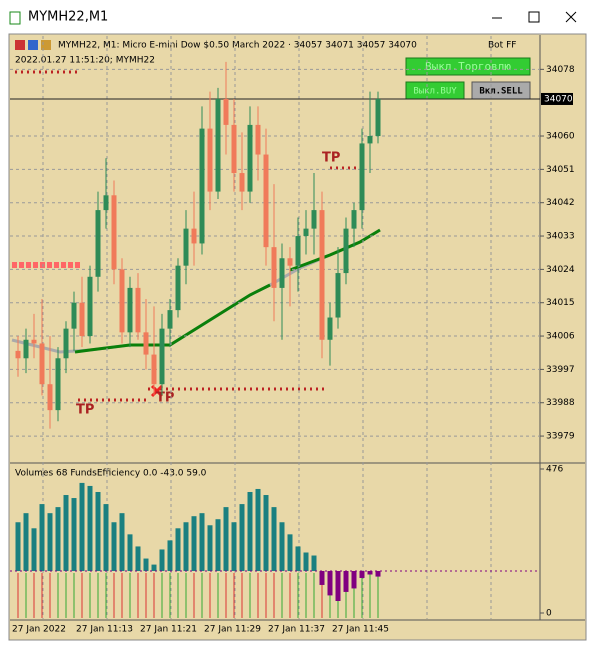  I want to click on x-tick-label: 27 Jan 11:29, so click(232, 630).